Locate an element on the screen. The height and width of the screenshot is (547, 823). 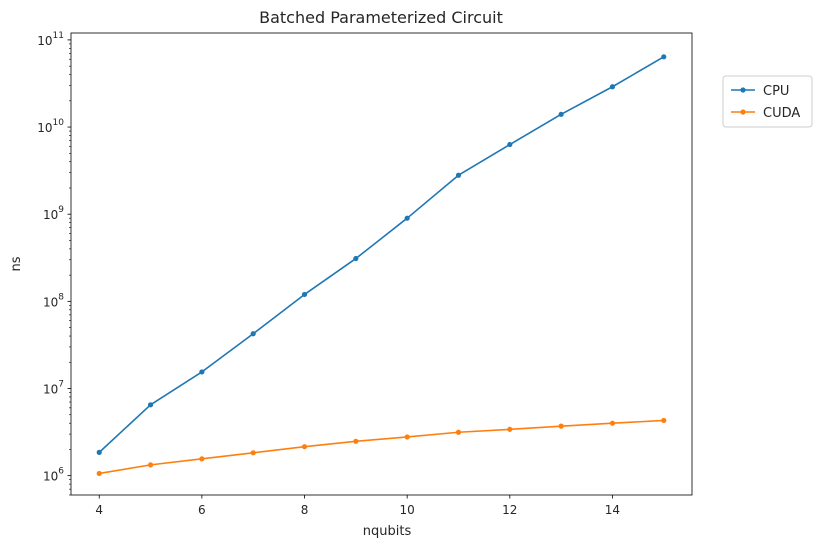
series-line-cuda is located at coordinates (381, 447).